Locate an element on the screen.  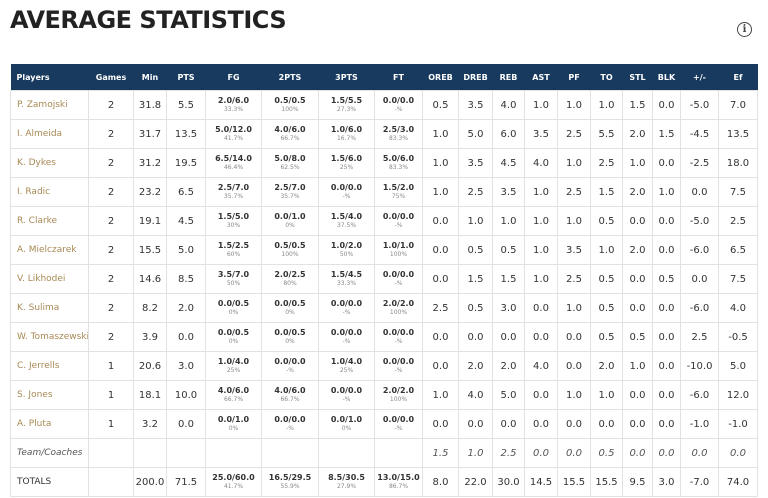
cell: -4.5 is located at coordinates (699, 134).